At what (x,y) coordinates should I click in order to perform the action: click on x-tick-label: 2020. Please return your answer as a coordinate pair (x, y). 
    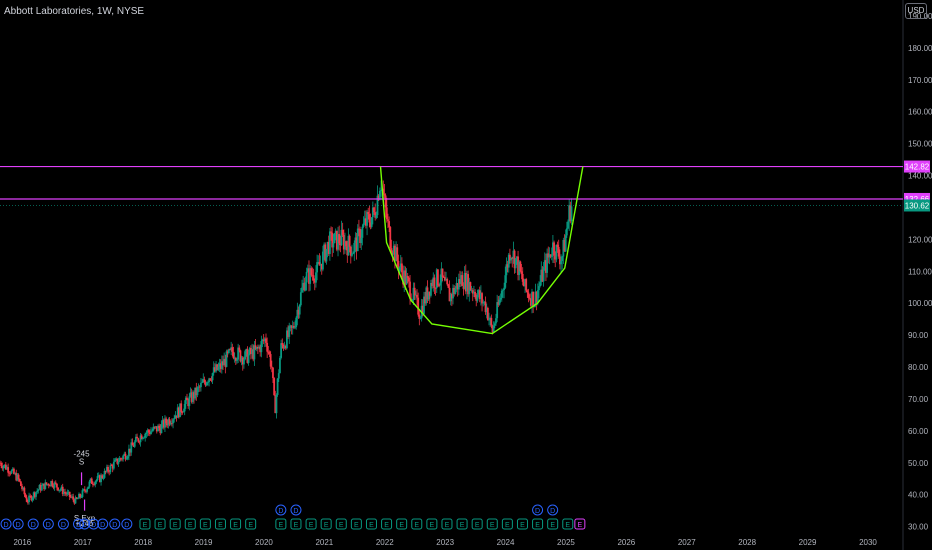
    Looking at the image, I should click on (264, 542).